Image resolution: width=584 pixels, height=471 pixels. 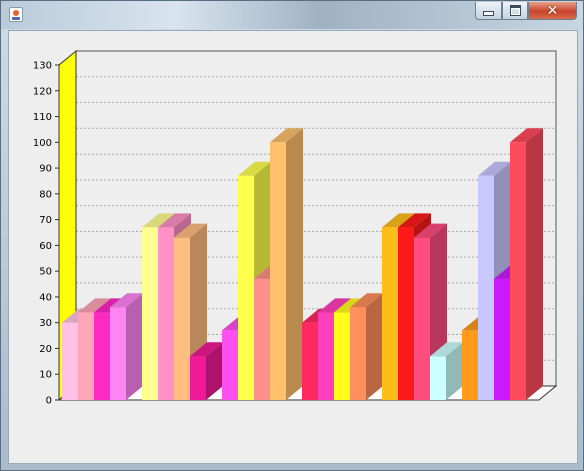 What do you see at coordinates (42, 143) in the screenshot?
I see `y-tick-label: 100` at bounding box center [42, 143].